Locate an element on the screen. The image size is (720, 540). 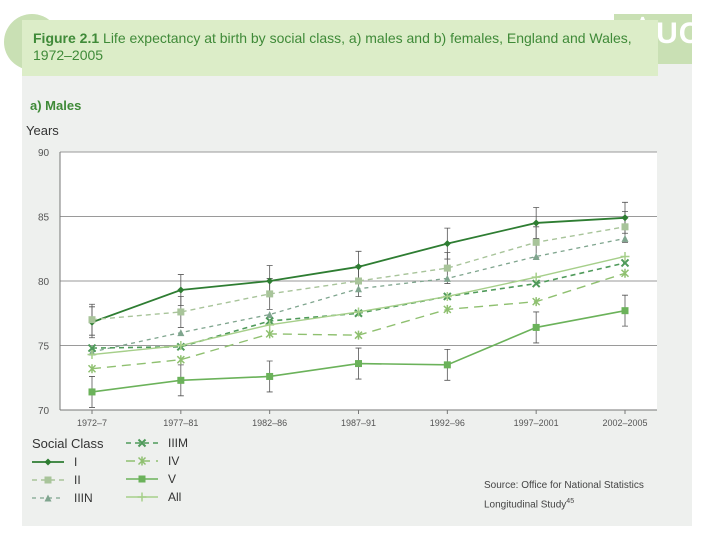
title-banner is located at coordinates (340, 48).